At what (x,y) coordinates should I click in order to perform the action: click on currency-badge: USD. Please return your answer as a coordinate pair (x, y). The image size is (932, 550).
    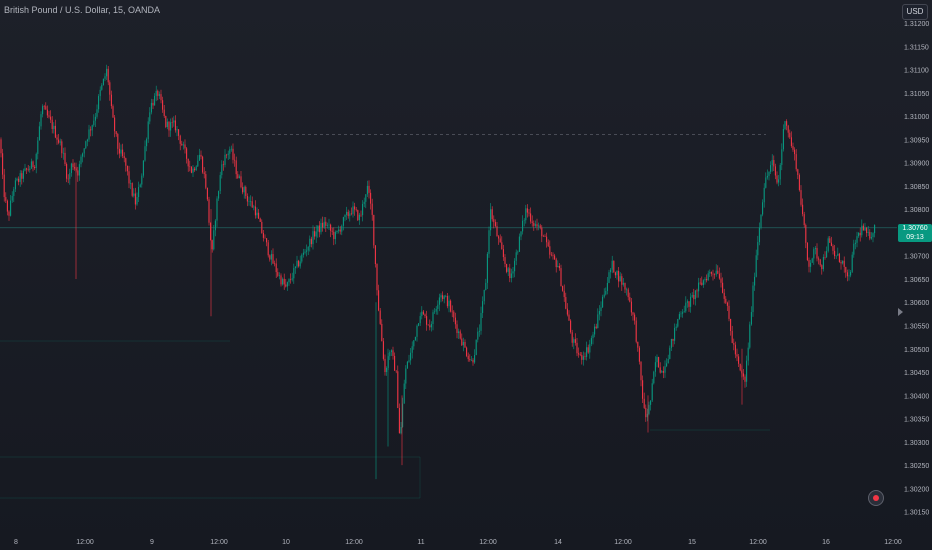
    Looking at the image, I should click on (915, 12).